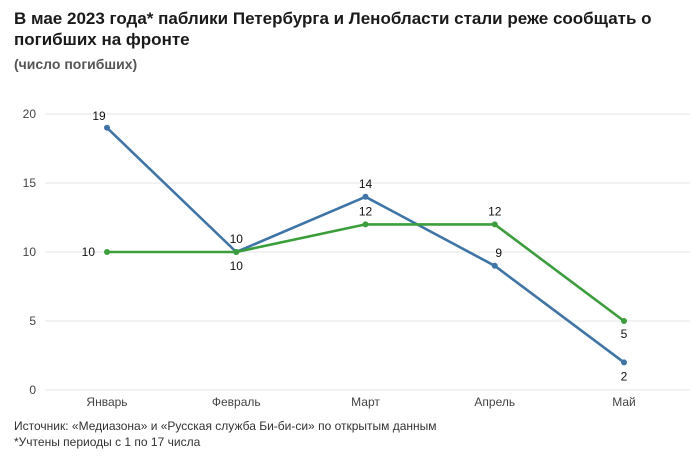  Describe the element at coordinates (624, 402) in the screenshot. I see `x-tick-label: Май` at that location.